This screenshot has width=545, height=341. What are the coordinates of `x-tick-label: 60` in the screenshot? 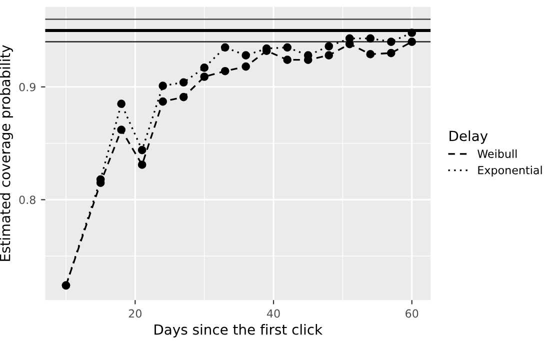 It's located at (412, 313).